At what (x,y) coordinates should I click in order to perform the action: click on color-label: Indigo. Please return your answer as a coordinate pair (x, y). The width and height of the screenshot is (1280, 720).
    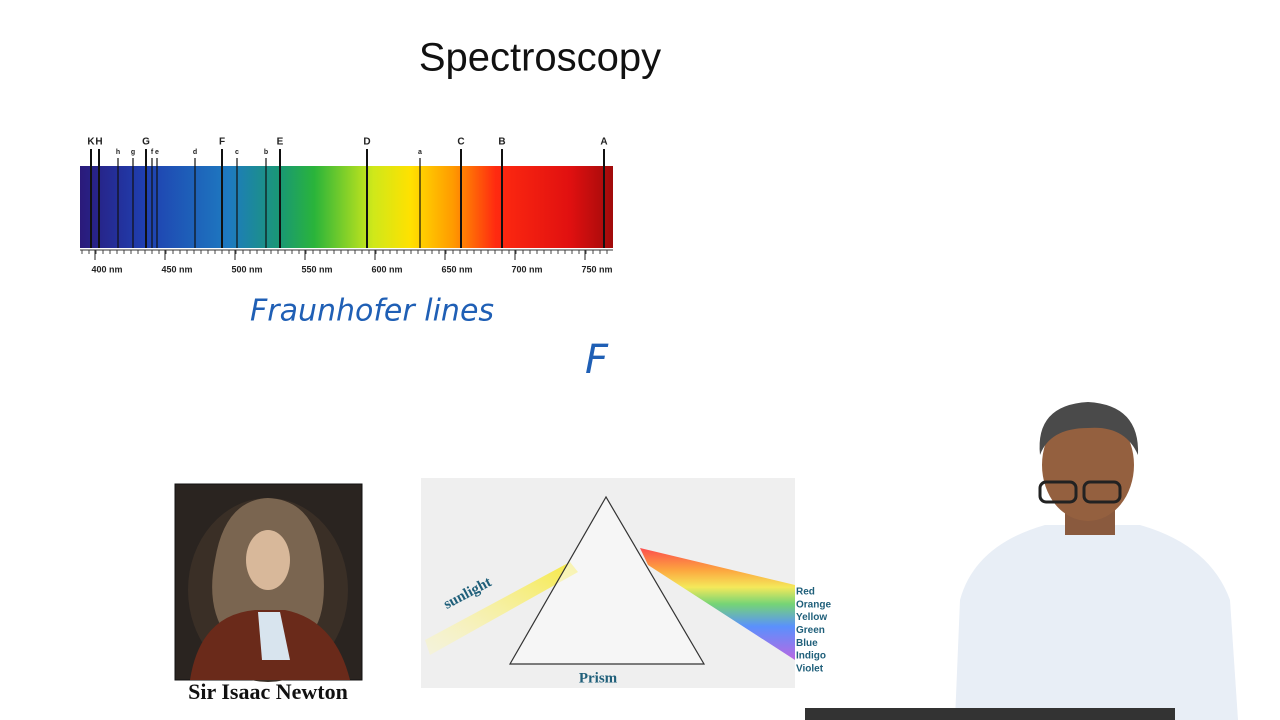
    Looking at the image, I should click on (811, 656).